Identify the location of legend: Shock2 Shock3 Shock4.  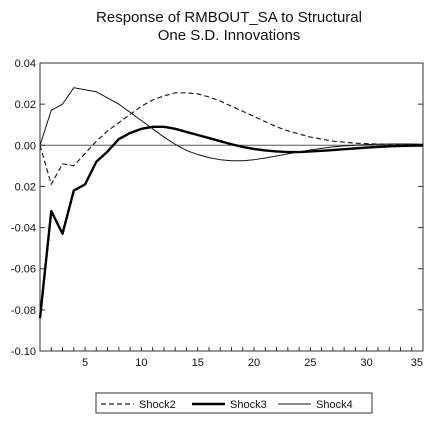
(234, 403).